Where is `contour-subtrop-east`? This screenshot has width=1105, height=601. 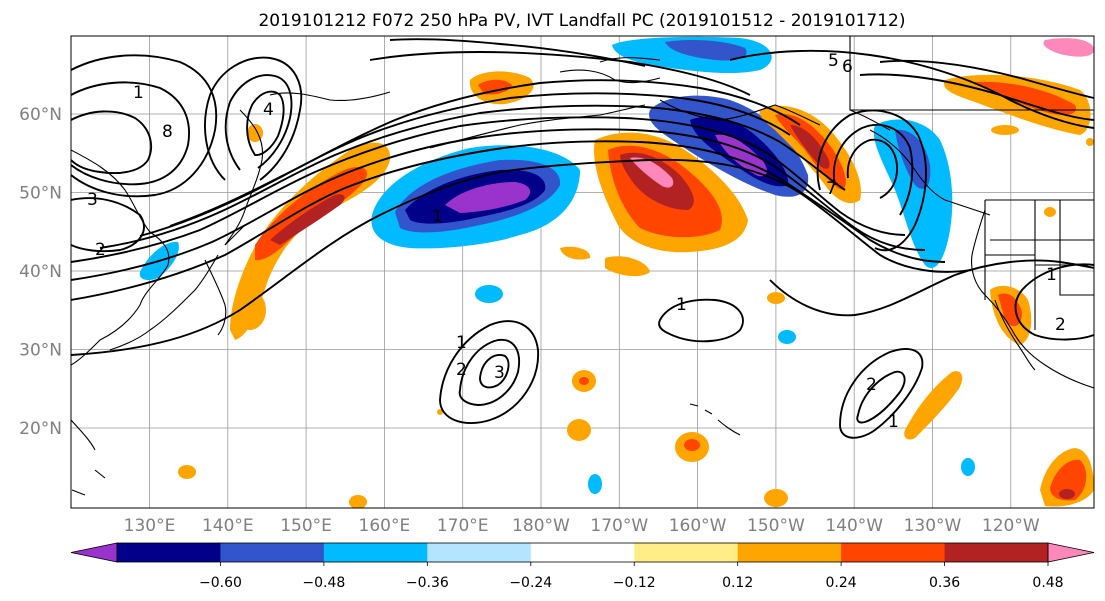 contour-subtrop-east is located at coordinates (931, 288).